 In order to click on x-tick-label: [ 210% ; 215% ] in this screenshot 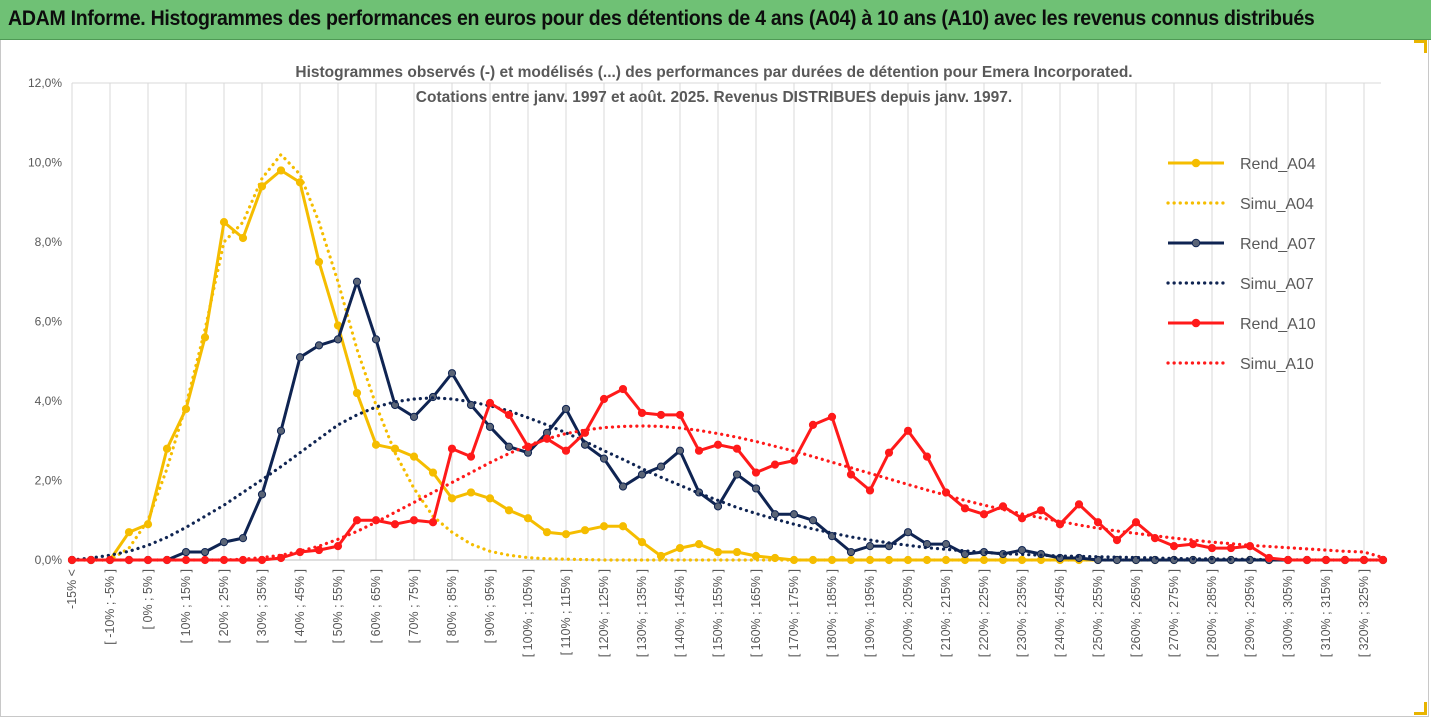, I will do `click(946, 613)`.